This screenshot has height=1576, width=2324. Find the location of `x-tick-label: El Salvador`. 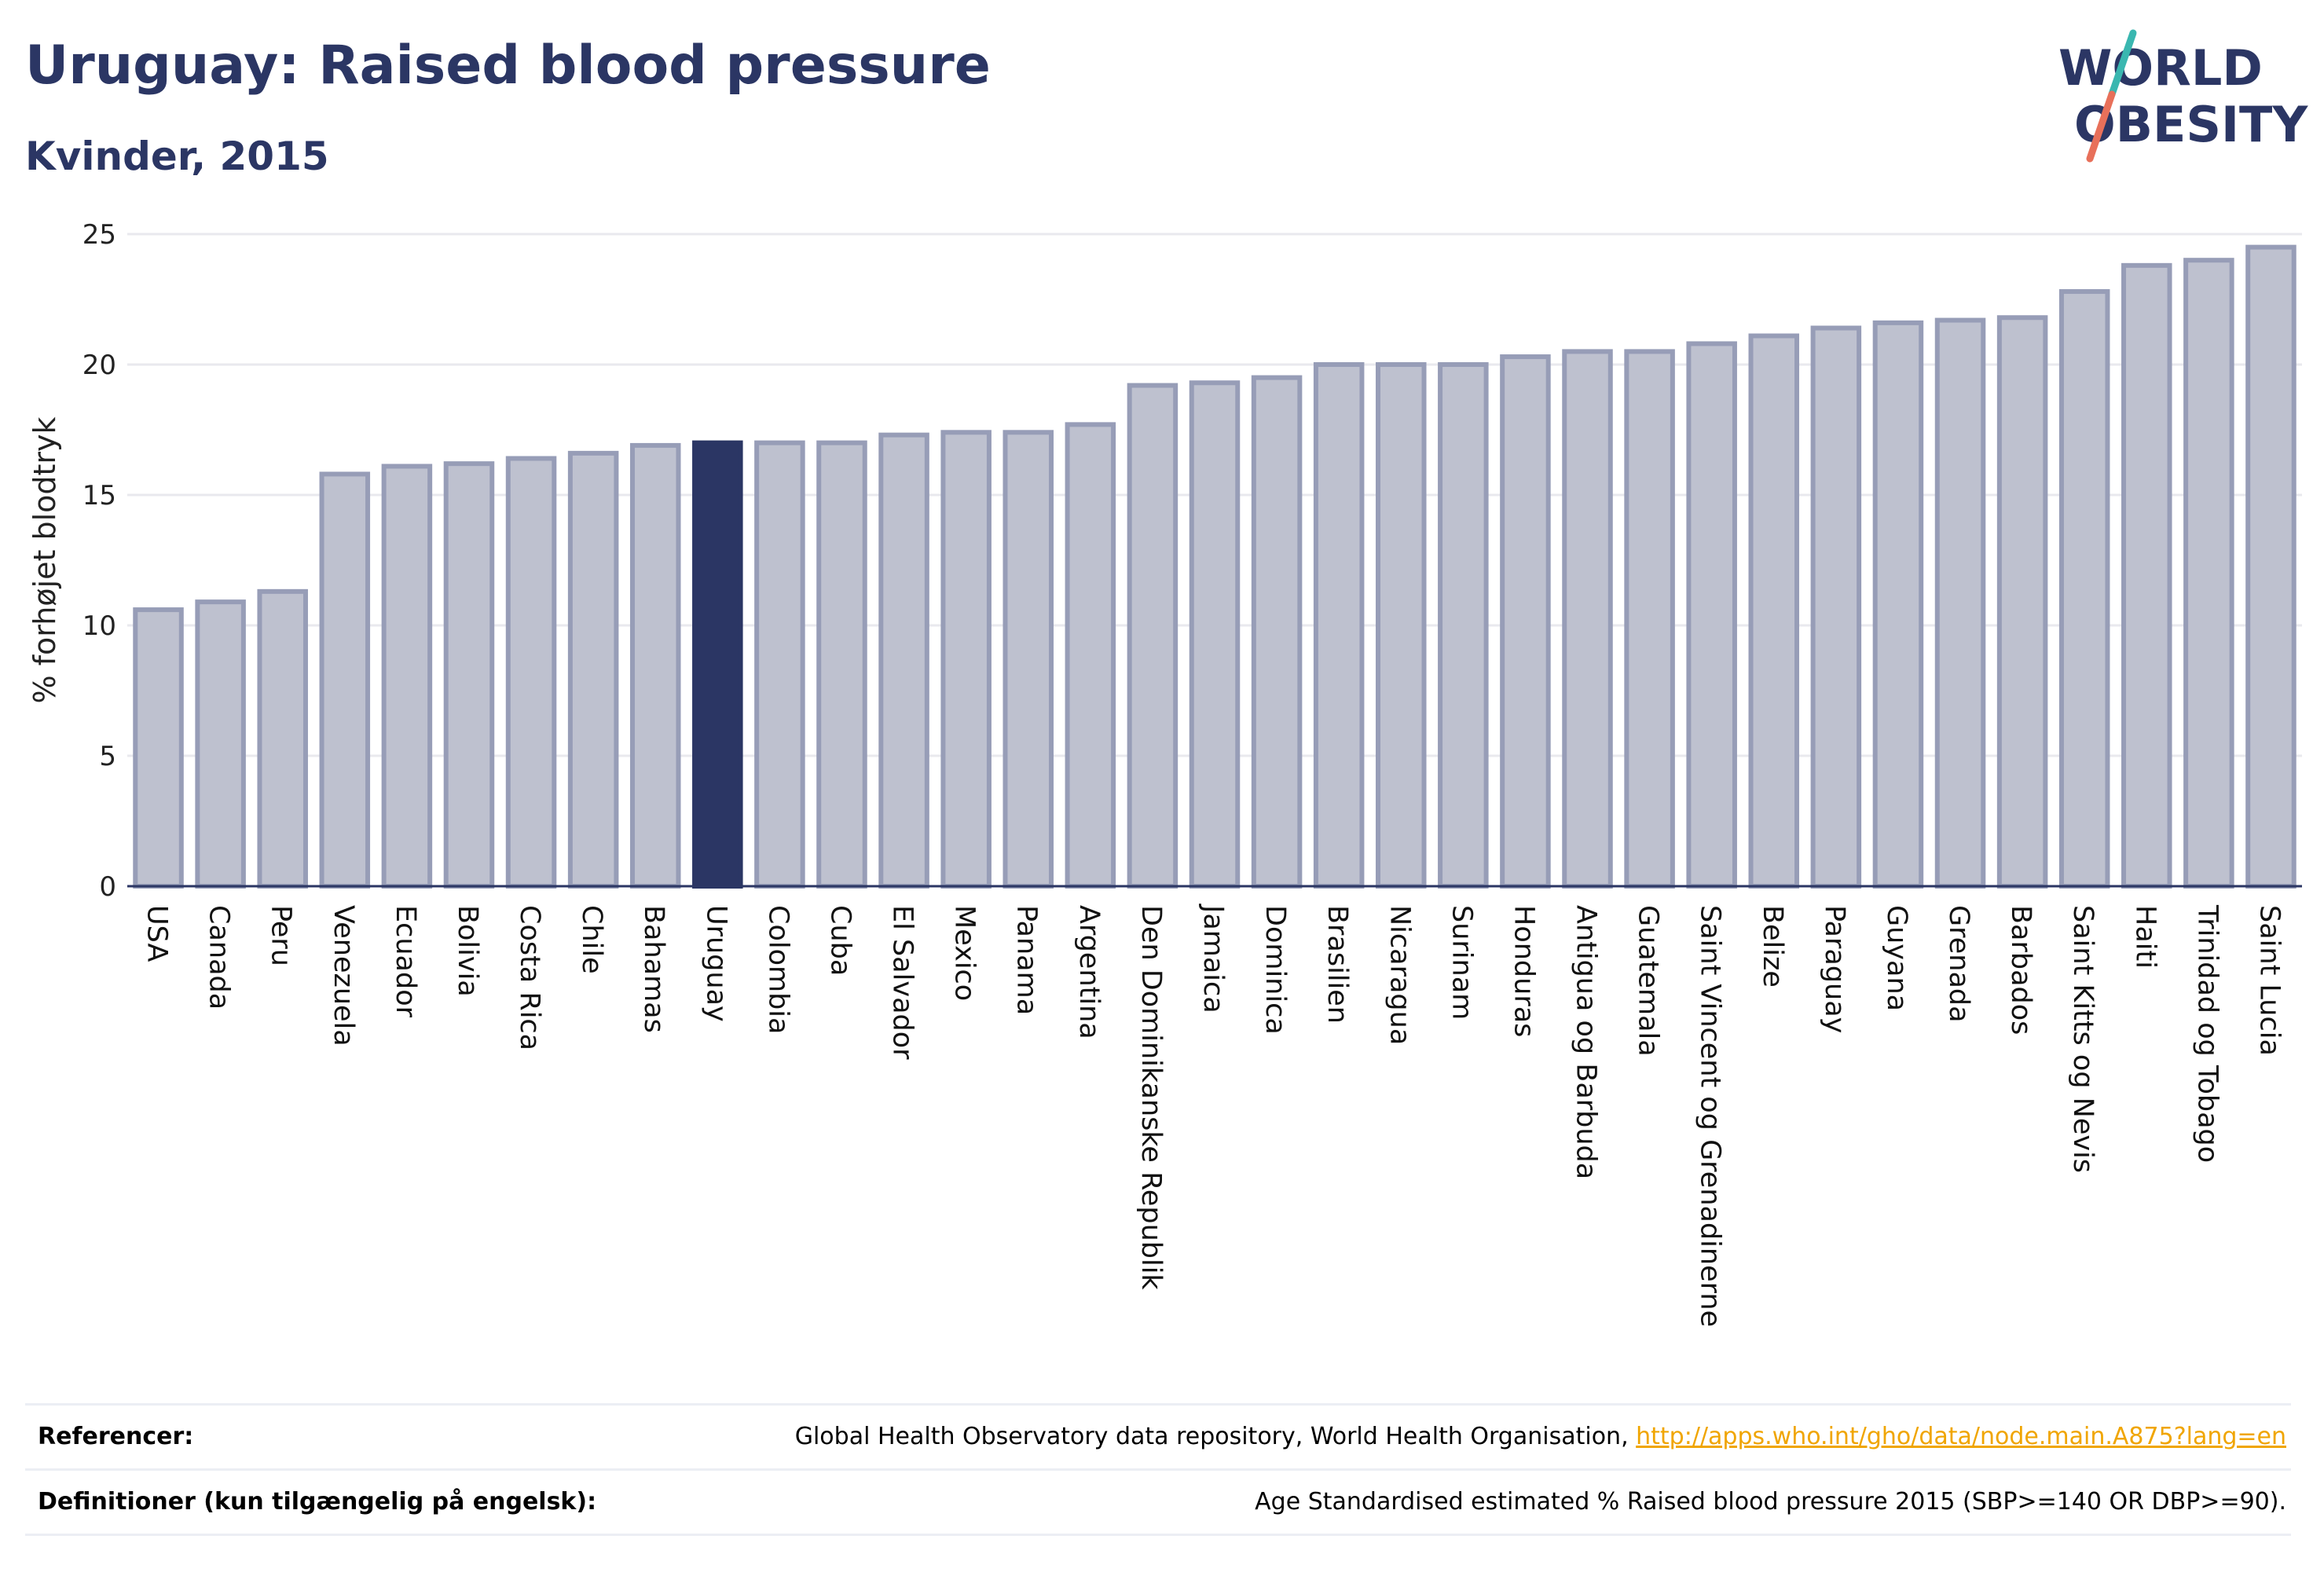

x-tick-label: El Salvador is located at coordinates (902, 982).